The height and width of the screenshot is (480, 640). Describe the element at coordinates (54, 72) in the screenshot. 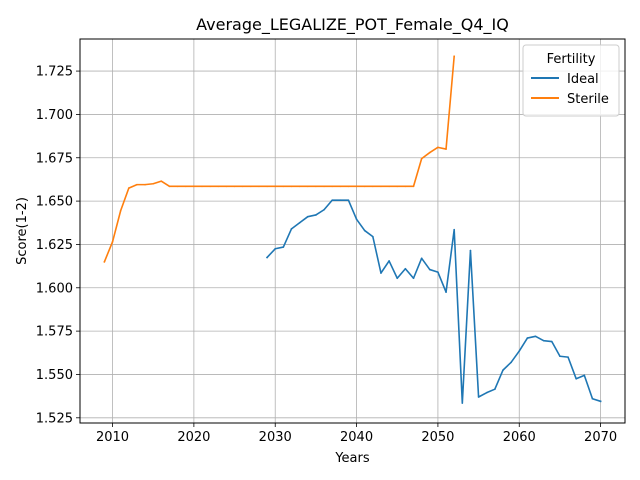

I see `y-tick-label: 1.725` at that location.